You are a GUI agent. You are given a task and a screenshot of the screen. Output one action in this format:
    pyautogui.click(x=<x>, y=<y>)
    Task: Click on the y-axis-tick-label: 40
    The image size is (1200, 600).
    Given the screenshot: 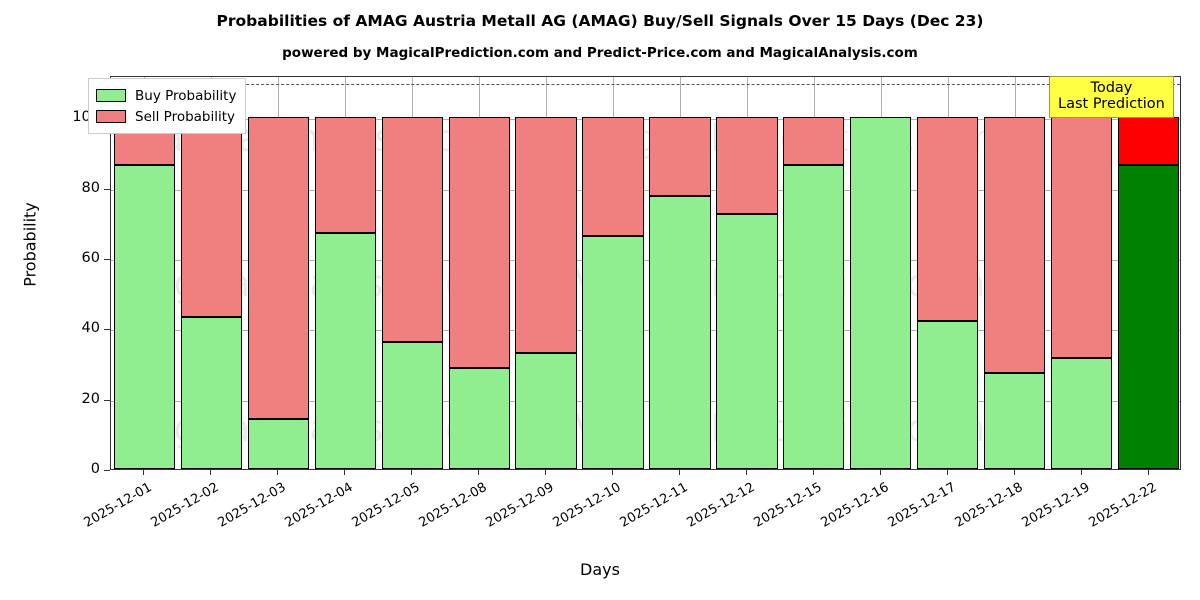 What is the action you would take?
    pyautogui.click(x=90, y=328)
    